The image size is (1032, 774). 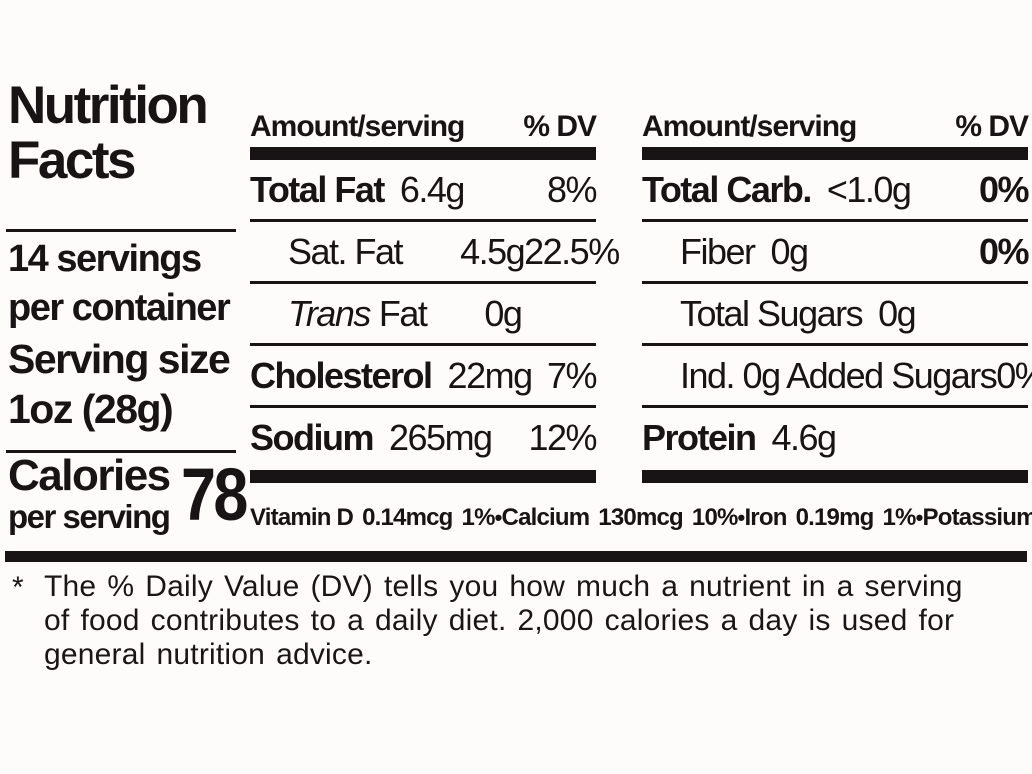 What do you see at coordinates (119, 384) in the screenshot?
I see `serving-size: Serving size 1oz (28g)` at bounding box center [119, 384].